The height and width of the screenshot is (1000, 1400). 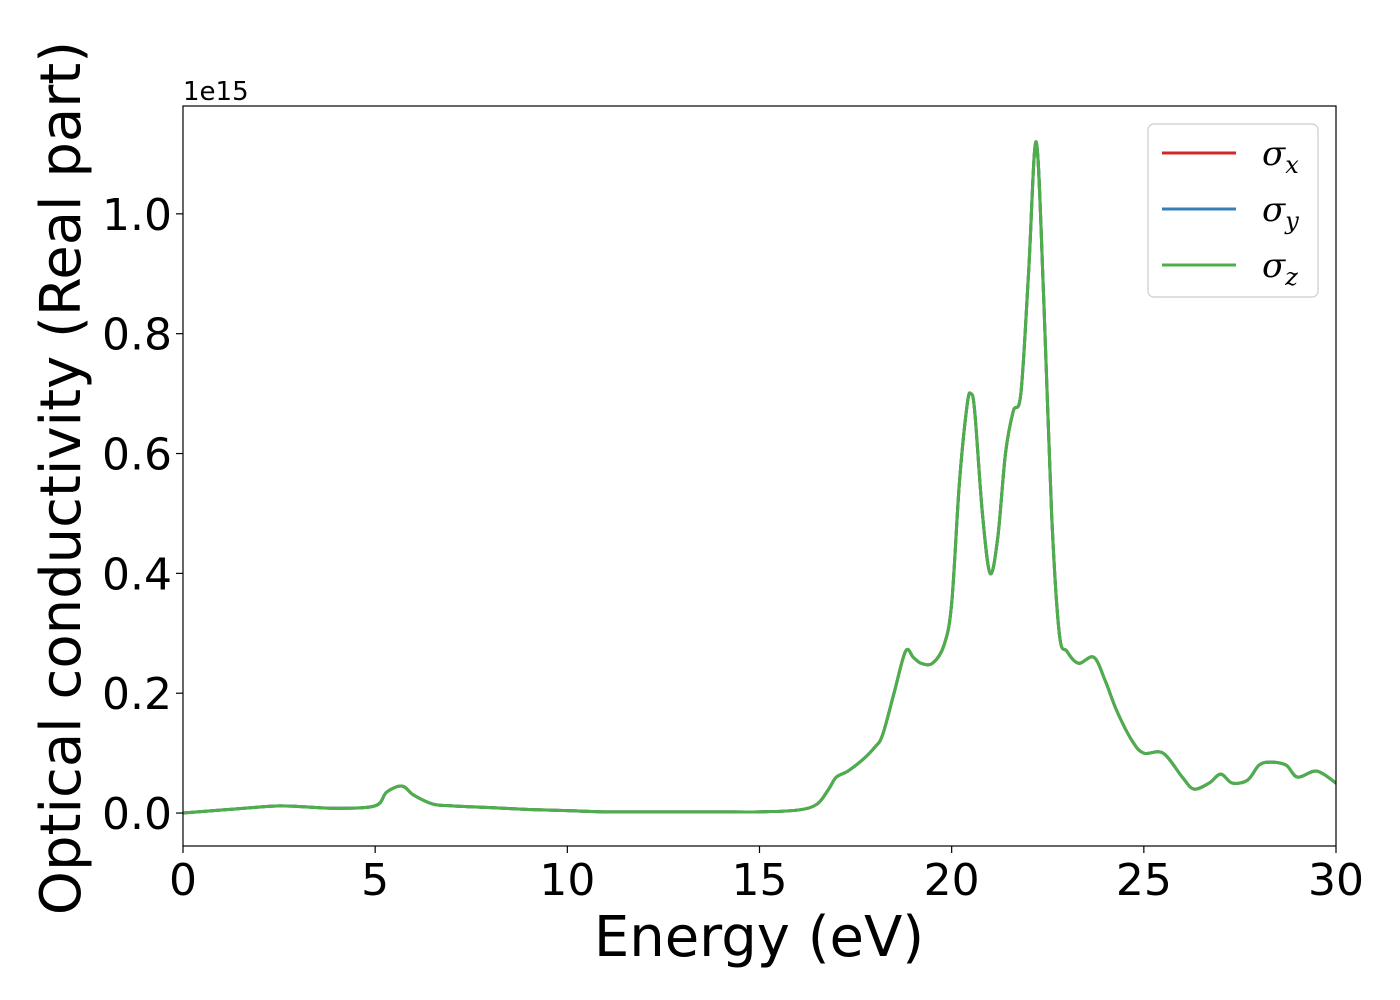 What do you see at coordinates (137, 814) in the screenshot?
I see `y-tick-label: 0.0` at bounding box center [137, 814].